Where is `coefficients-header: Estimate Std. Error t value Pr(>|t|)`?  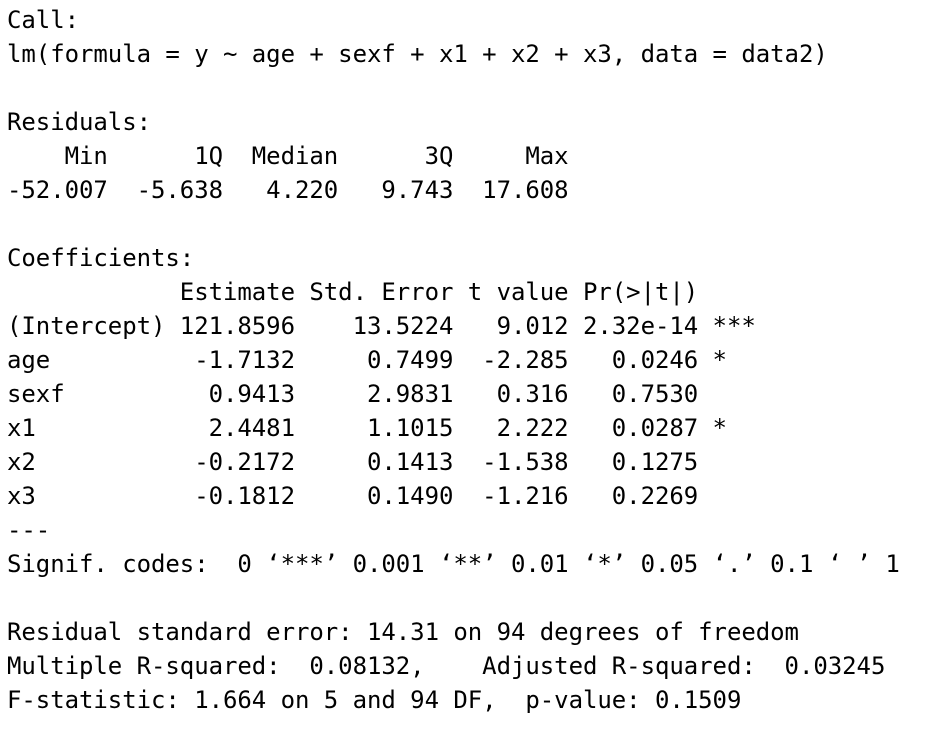 coefficients-header: Estimate Std. Error t value Pr(>|t|) is located at coordinates (381, 292).